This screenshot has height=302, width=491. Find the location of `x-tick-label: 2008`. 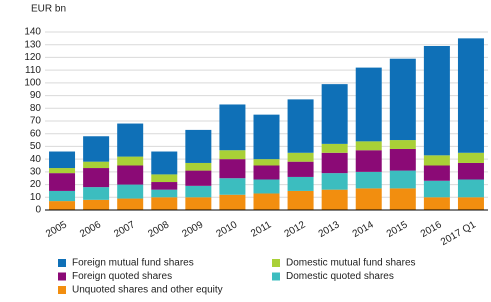

x-tick-label: 2008 is located at coordinates (158, 229).